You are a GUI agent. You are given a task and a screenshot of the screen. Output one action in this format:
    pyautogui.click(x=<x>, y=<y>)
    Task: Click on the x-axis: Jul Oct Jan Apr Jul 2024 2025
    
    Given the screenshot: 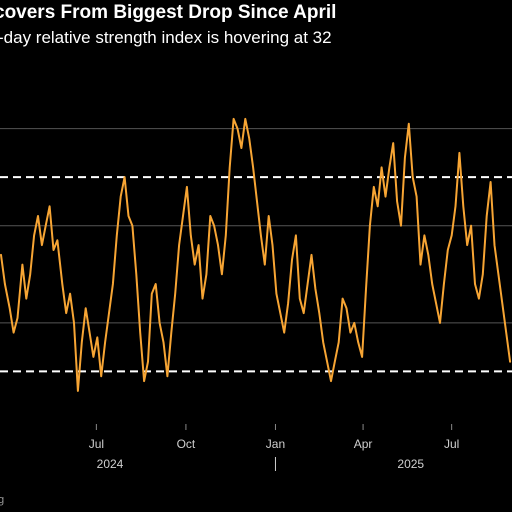 What is the action you would take?
    pyautogui.click(x=274, y=447)
    